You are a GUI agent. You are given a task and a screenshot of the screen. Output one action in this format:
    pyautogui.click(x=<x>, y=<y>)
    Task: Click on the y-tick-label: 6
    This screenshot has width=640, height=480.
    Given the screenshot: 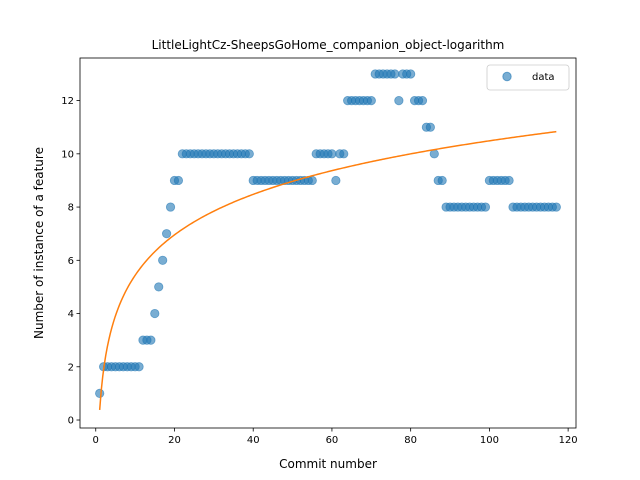 What is the action you would take?
    pyautogui.click(x=71, y=261)
    